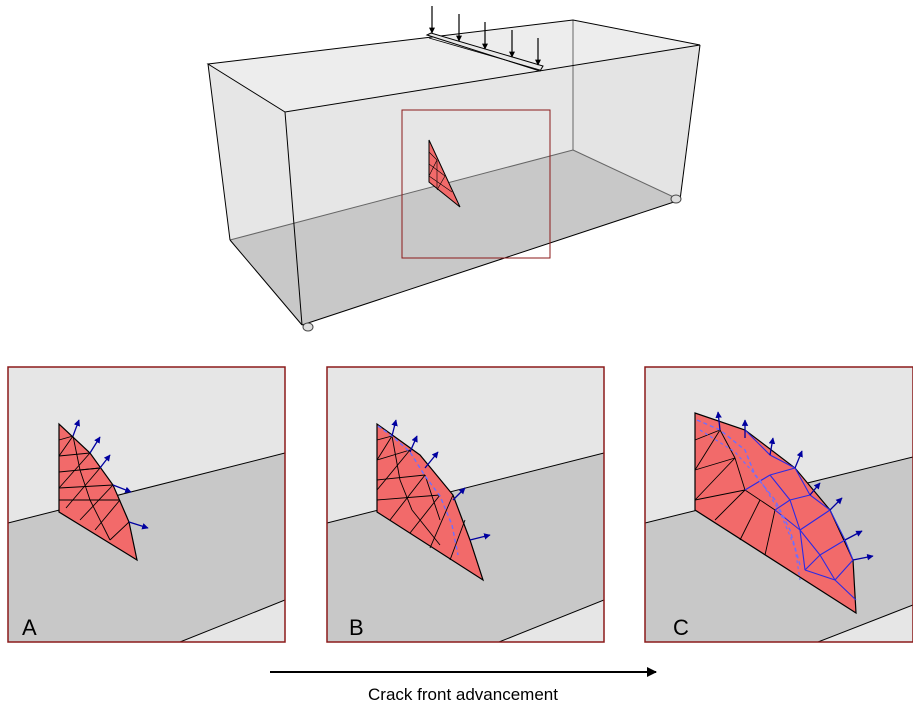 The height and width of the screenshot is (706, 913). Describe the element at coordinates (463, 694) in the screenshot. I see `caption-crack-front-advancement: Crack front advancement` at that location.